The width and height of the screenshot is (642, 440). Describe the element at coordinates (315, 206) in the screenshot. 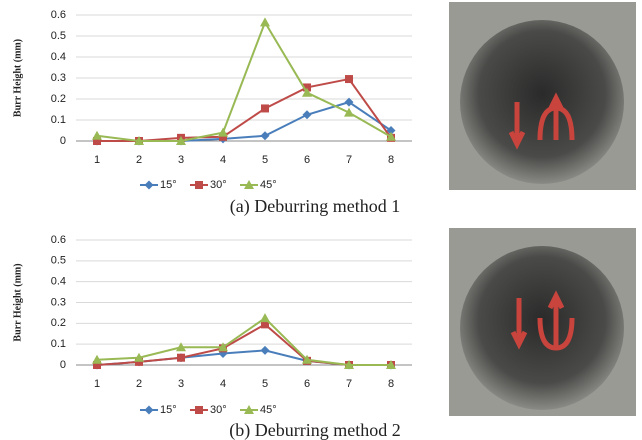

I see `caption: (a) Deburring method 1` at that location.